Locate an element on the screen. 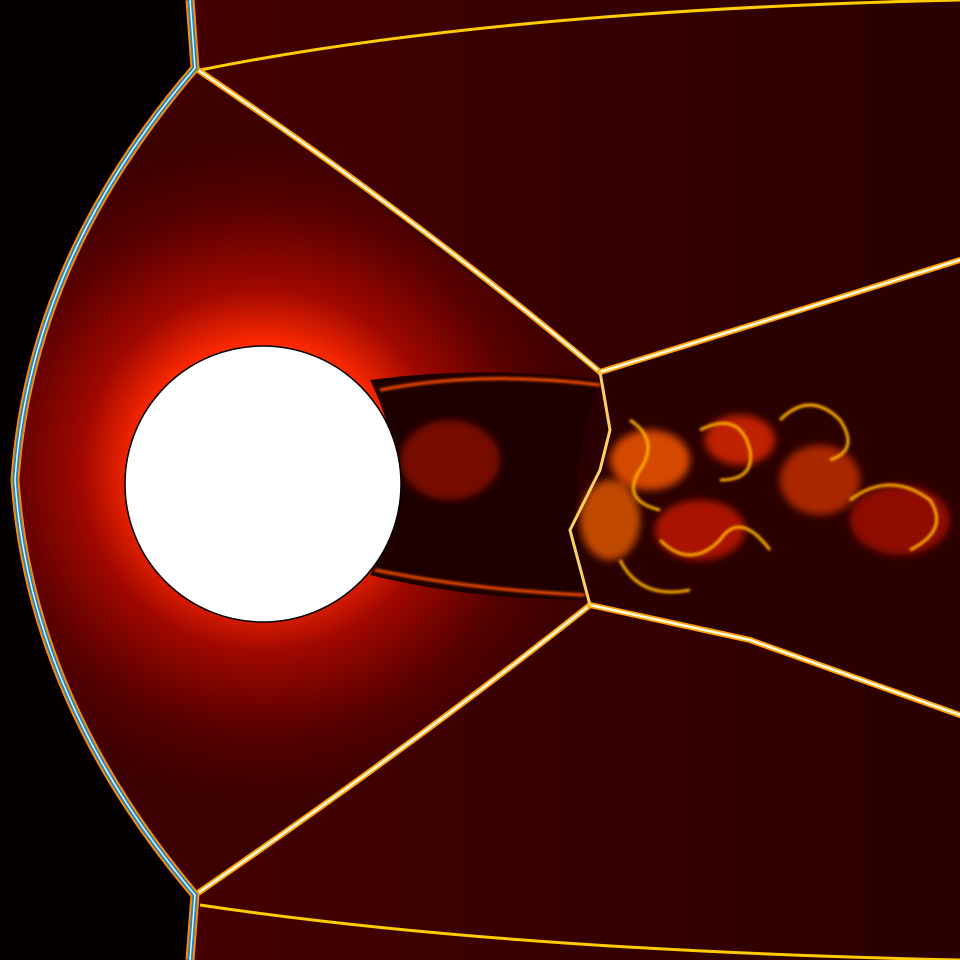 The height and width of the screenshot is (960, 960). turbulence is located at coordinates (675, 487).